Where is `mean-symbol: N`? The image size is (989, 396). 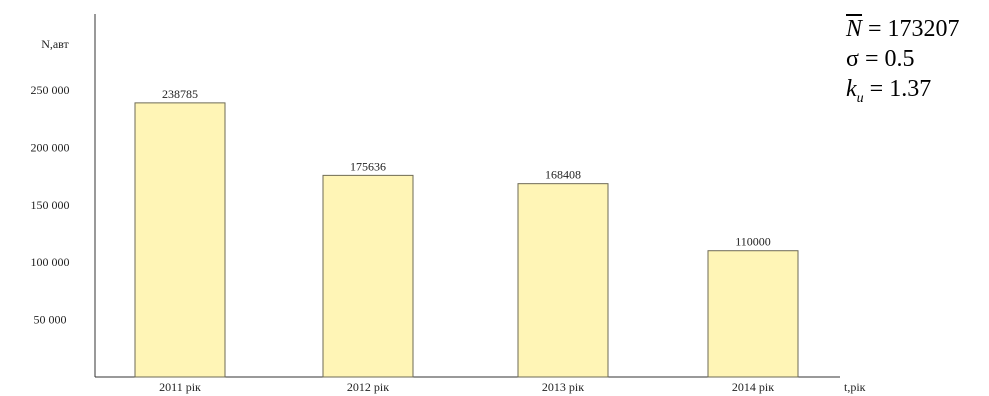
mean-symbol: N is located at coordinates (854, 29).